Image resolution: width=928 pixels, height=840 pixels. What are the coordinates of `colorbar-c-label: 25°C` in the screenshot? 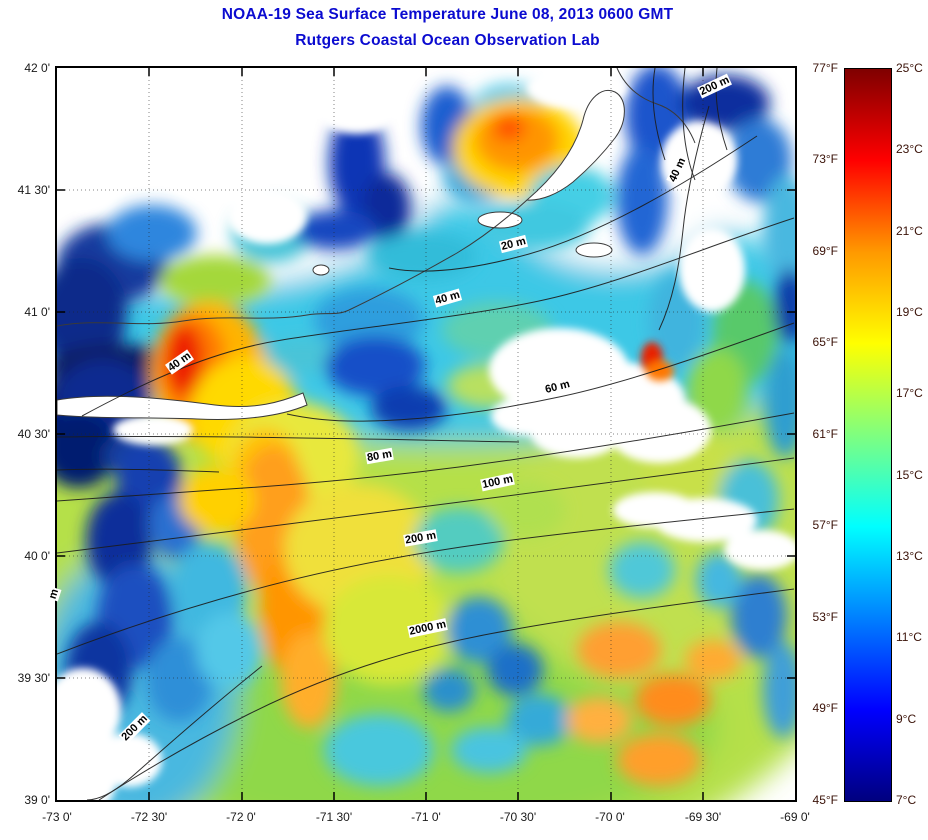 It's located at (909, 68).